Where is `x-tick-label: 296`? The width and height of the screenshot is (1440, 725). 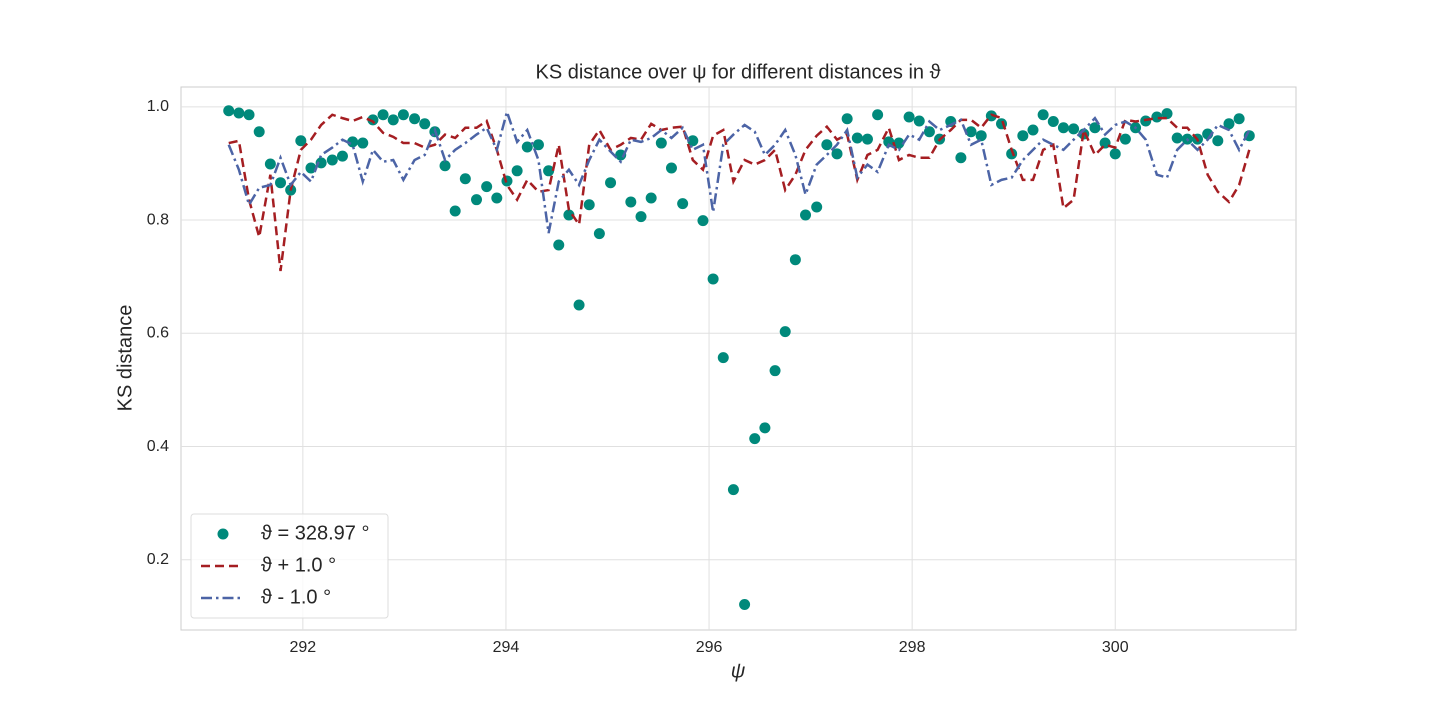
x-tick-label: 296 is located at coordinates (709, 647).